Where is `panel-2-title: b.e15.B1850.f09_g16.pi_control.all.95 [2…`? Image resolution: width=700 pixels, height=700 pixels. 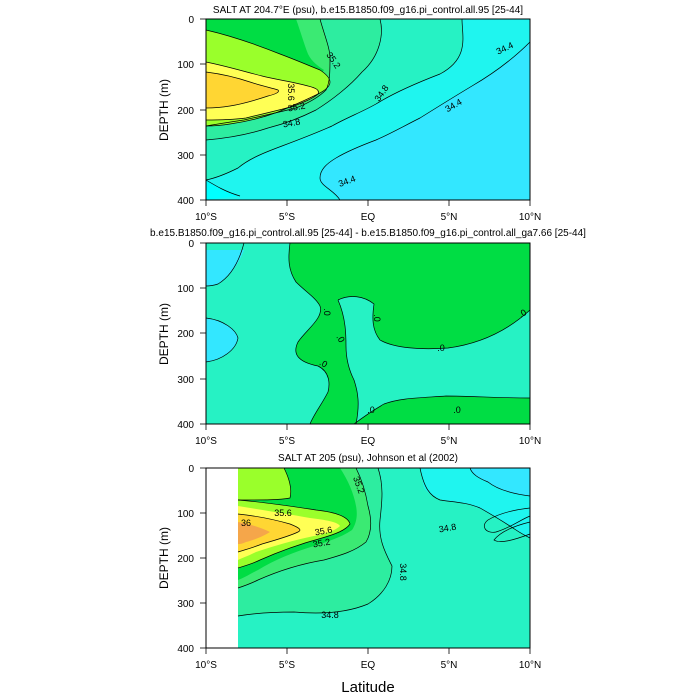
panel-2-title: b.e15.B1850.f09_g16.pi_control.all.95 [2… is located at coordinates (368, 233).